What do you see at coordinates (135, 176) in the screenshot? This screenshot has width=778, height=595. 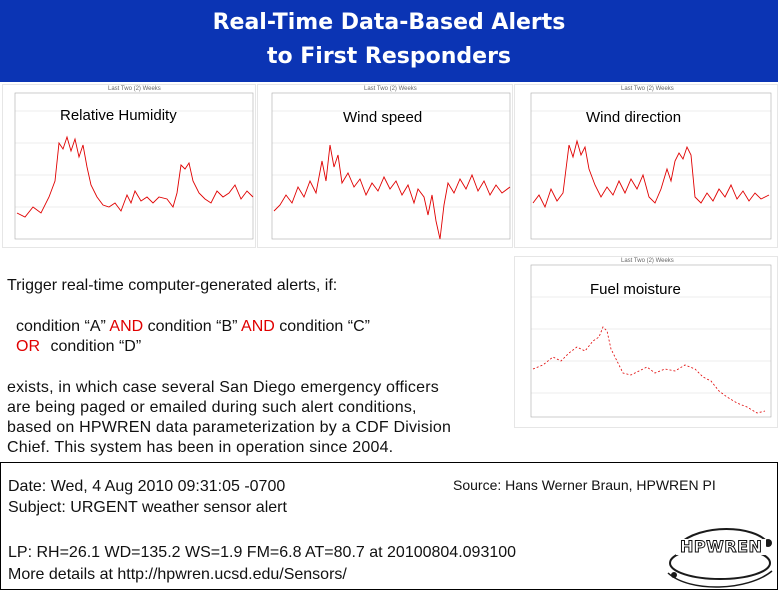 I see `relative-humidity-series` at bounding box center [135, 176].